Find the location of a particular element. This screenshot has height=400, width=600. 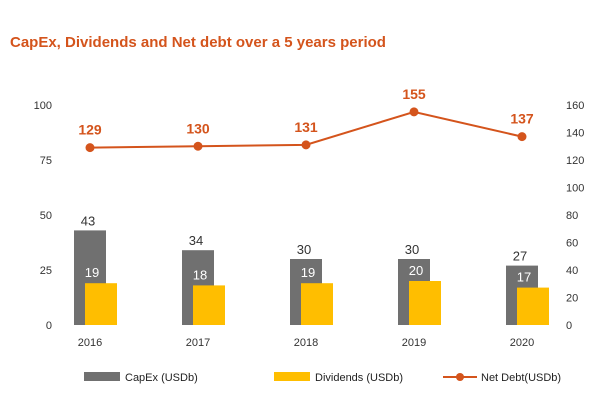

legend-dividends-label: Dividends (USDb) is located at coordinates (359, 378).